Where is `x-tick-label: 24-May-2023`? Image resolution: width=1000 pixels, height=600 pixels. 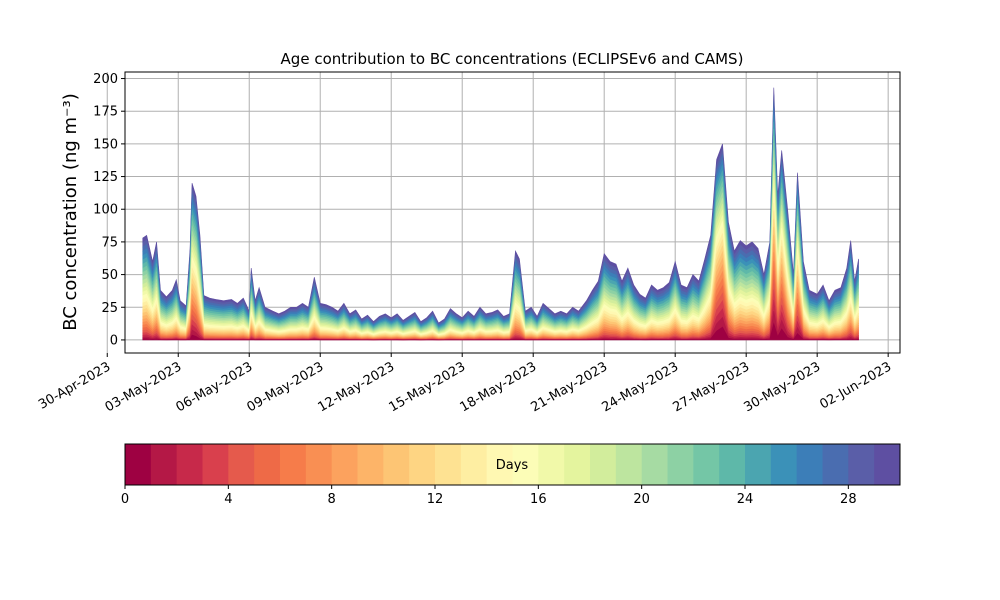
x-tick-label: 24-May-2023 is located at coordinates (641, 387).